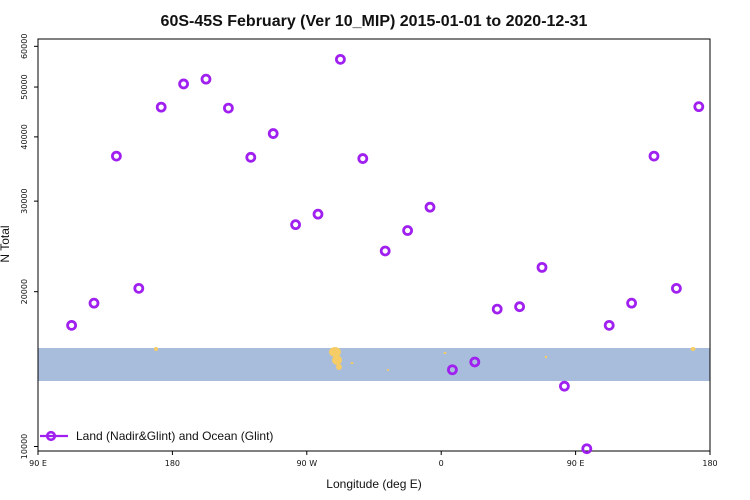 The height and width of the screenshot is (500, 750). I want to click on x-tick-label: 0, so click(441, 463).